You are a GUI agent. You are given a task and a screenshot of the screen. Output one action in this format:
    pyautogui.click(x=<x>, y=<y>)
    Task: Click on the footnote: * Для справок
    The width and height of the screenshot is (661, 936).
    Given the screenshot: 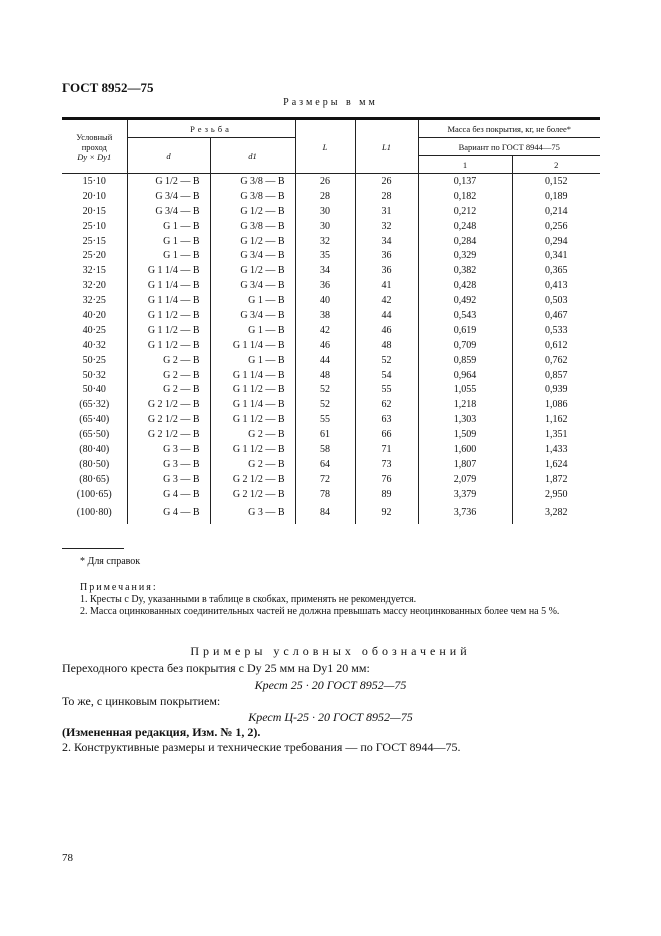 What is the action you would take?
    pyautogui.click(x=110, y=561)
    